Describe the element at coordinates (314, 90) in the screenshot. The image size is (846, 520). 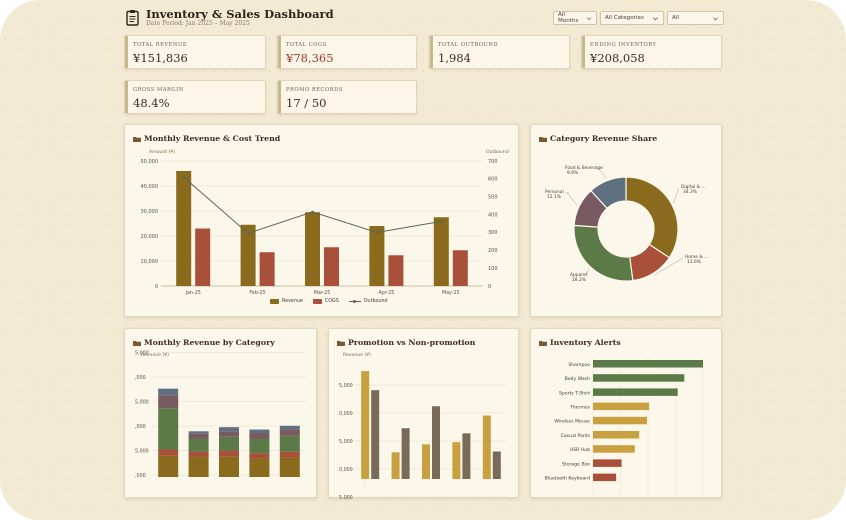
I see `kpi-label: PROMO RECORDS` at that location.